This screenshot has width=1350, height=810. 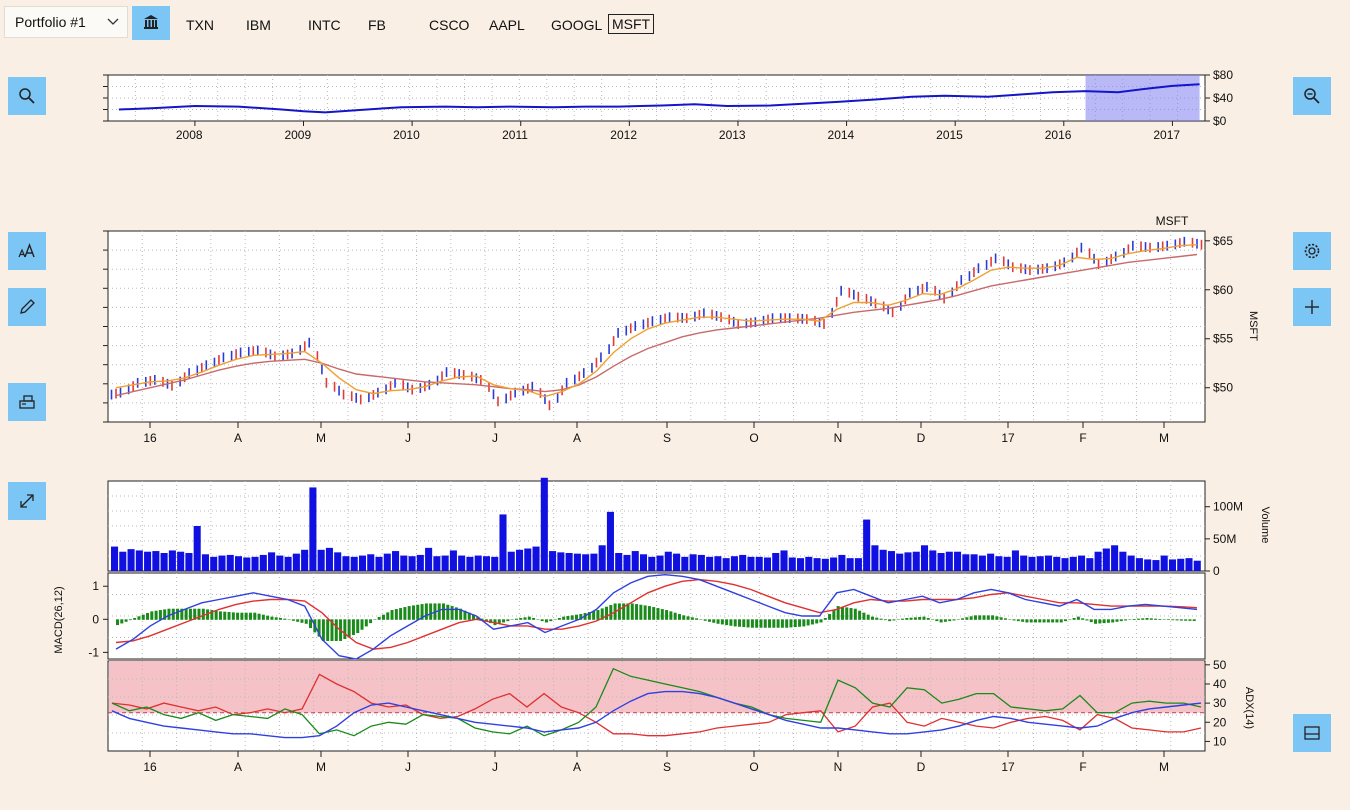 I want to click on expand-button, so click(x=27, y=501).